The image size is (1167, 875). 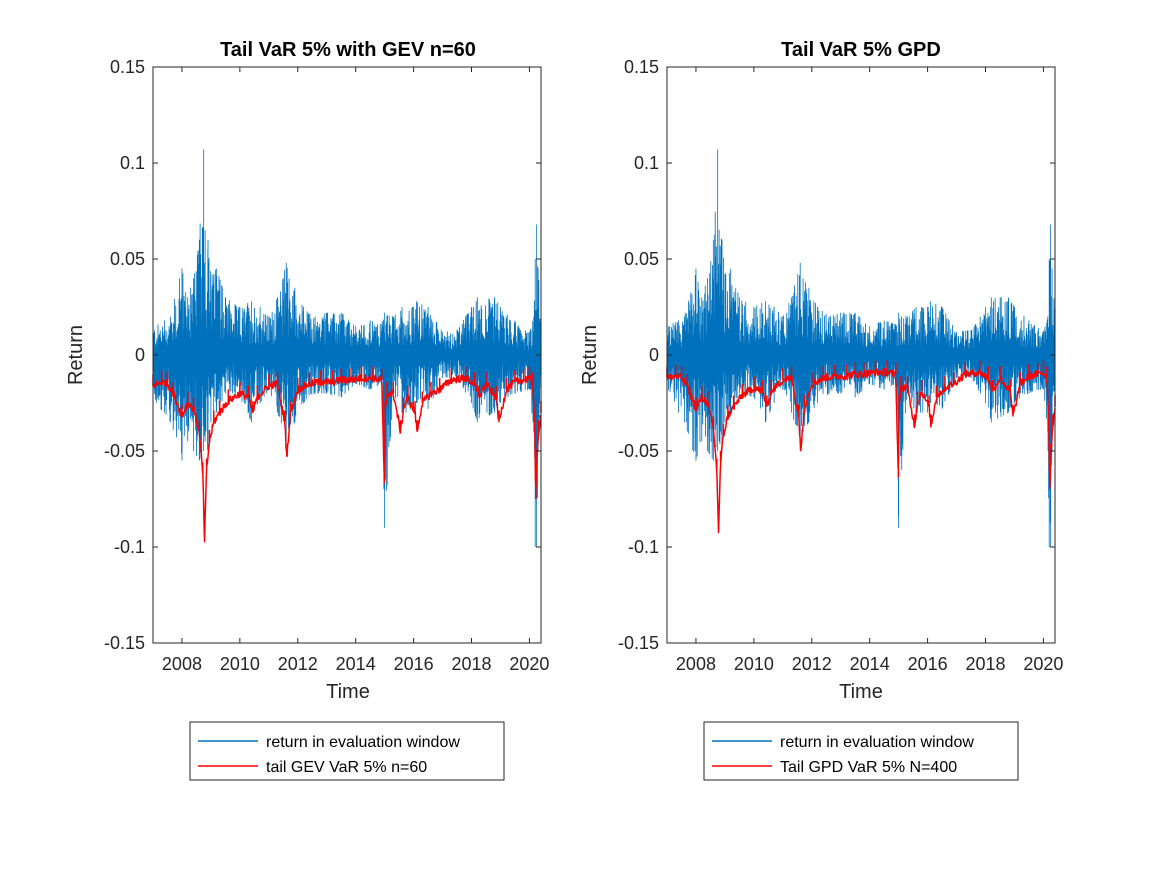 I want to click on right-var-series-line, so click(x=861, y=447).